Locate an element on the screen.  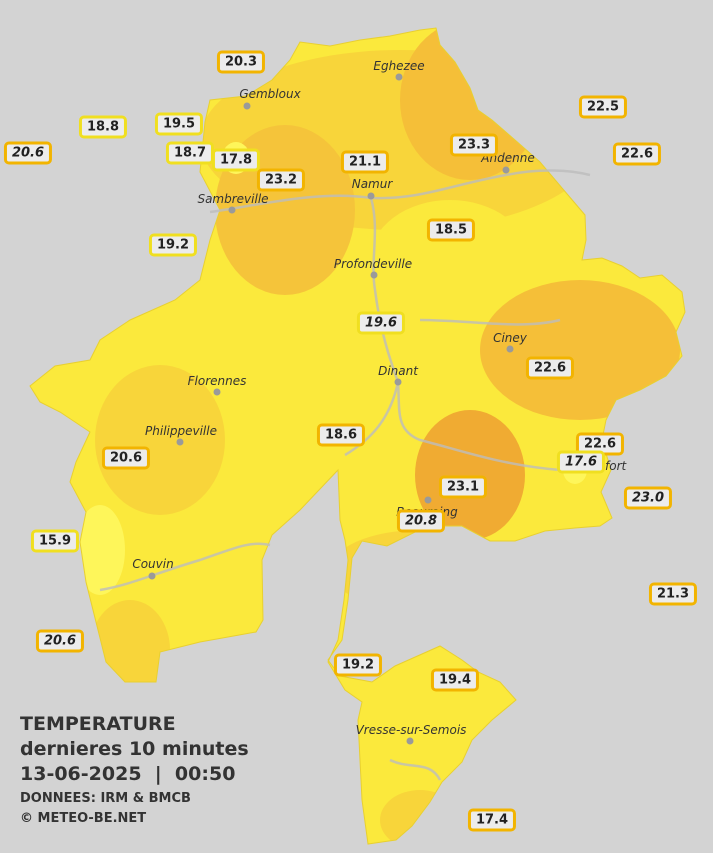
city-label: Profondeville is located at coordinates (373, 264).